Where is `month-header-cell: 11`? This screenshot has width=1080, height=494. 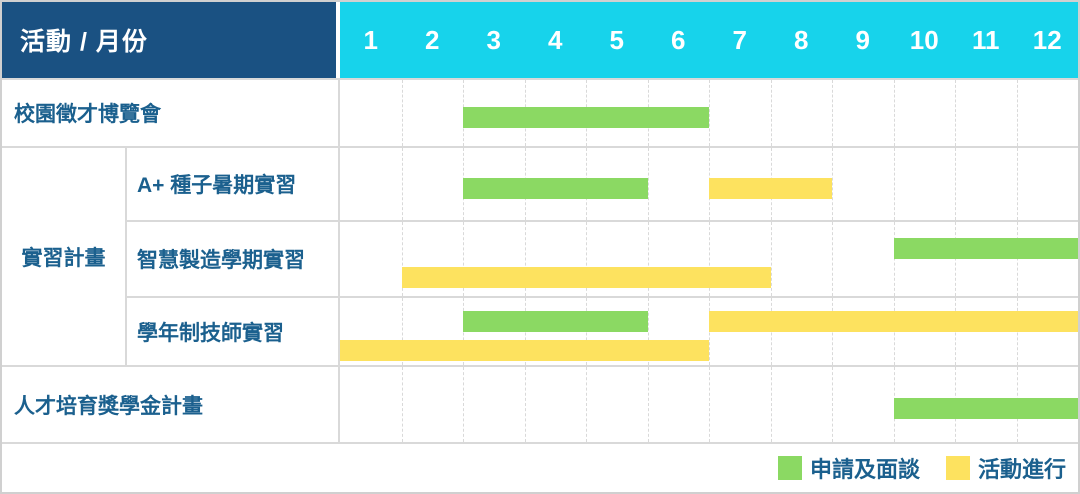
month-header-cell: 11 is located at coordinates (986, 39).